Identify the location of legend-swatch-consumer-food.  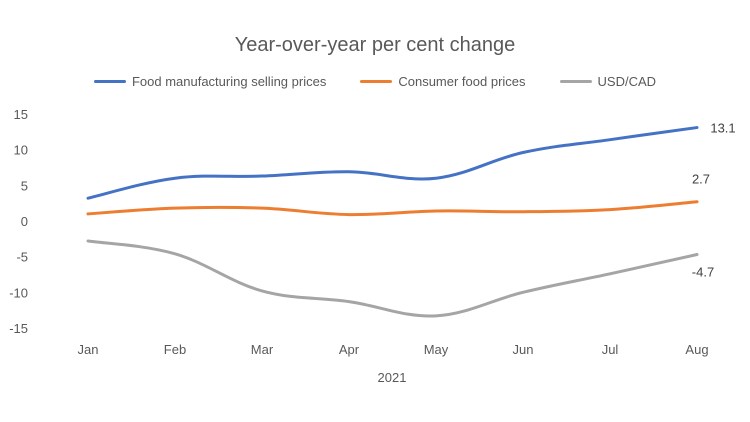
(376, 81).